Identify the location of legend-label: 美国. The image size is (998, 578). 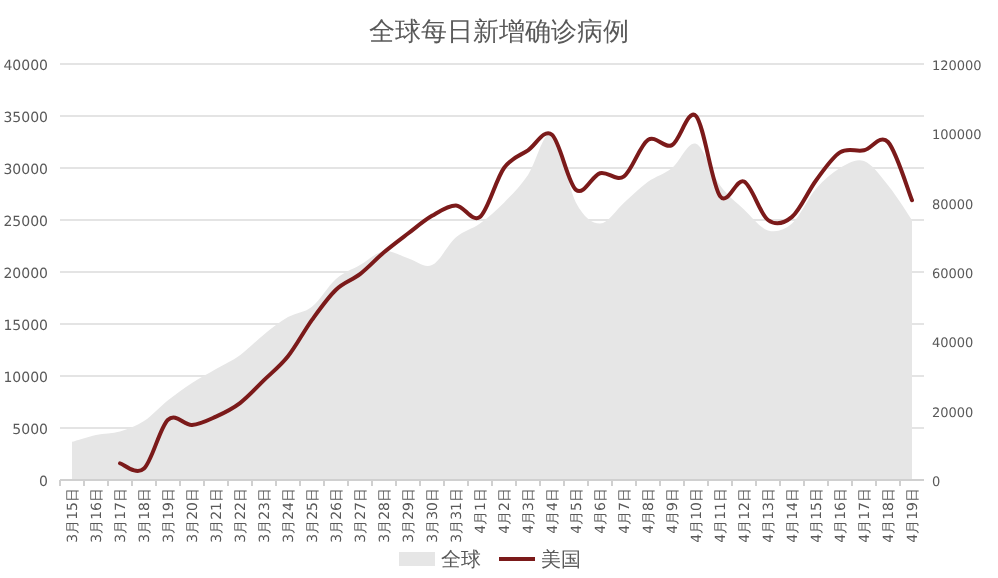
(561, 560).